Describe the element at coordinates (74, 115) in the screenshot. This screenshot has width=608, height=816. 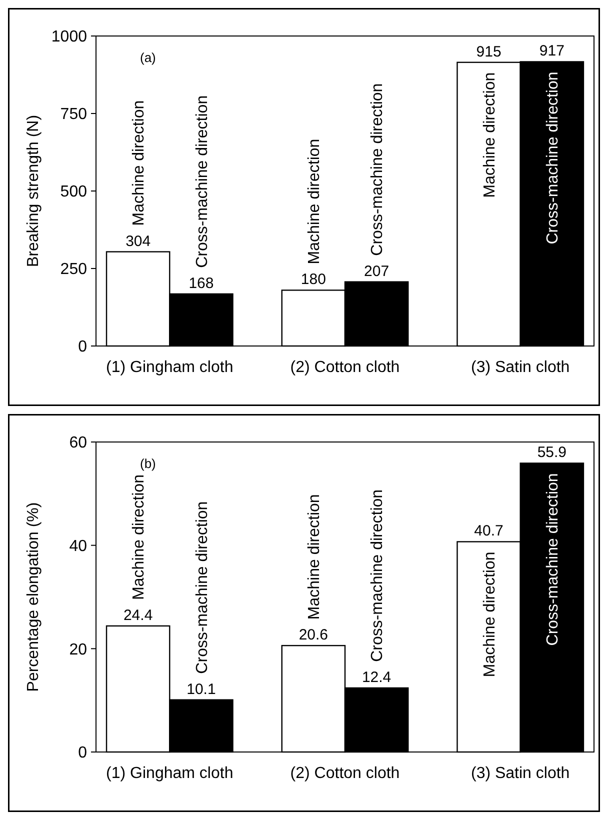
I see `y-tick-label: 750` at that location.